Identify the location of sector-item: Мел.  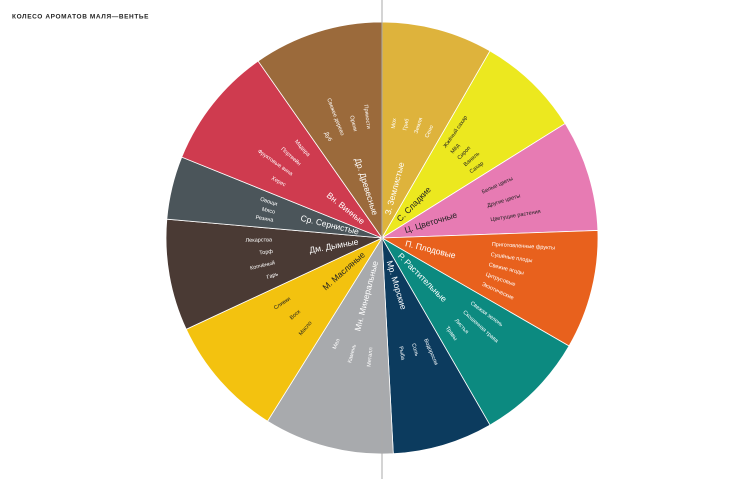
(337, 344).